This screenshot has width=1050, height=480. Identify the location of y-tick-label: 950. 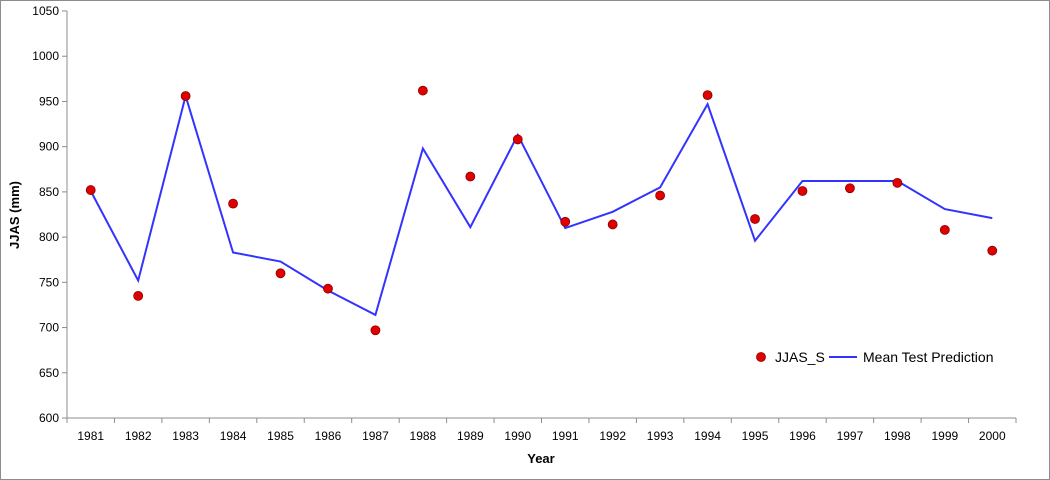
(49, 101).